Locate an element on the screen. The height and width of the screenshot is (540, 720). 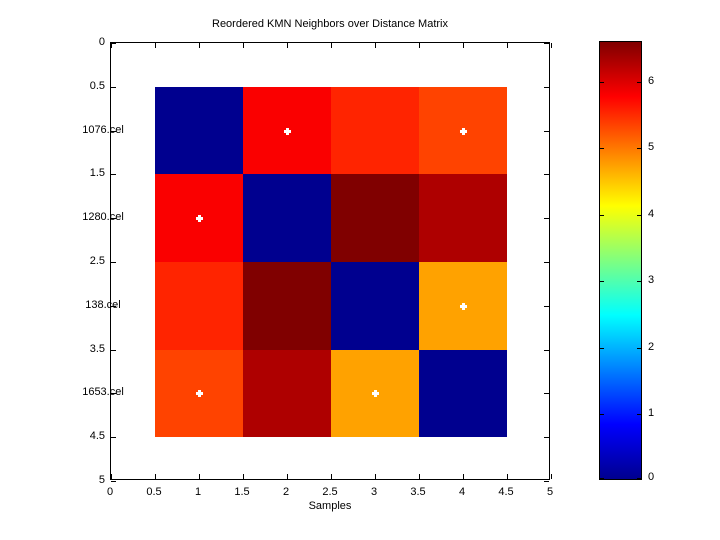
y-tick-label: 1.5 is located at coordinates (97, 173).